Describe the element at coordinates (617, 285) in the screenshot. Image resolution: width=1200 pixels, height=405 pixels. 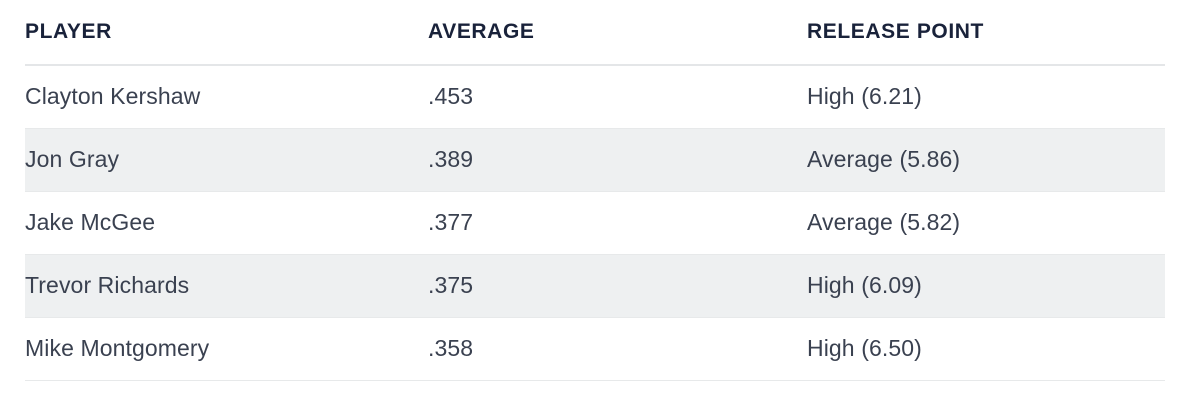
I see `cell-average: .375` at that location.